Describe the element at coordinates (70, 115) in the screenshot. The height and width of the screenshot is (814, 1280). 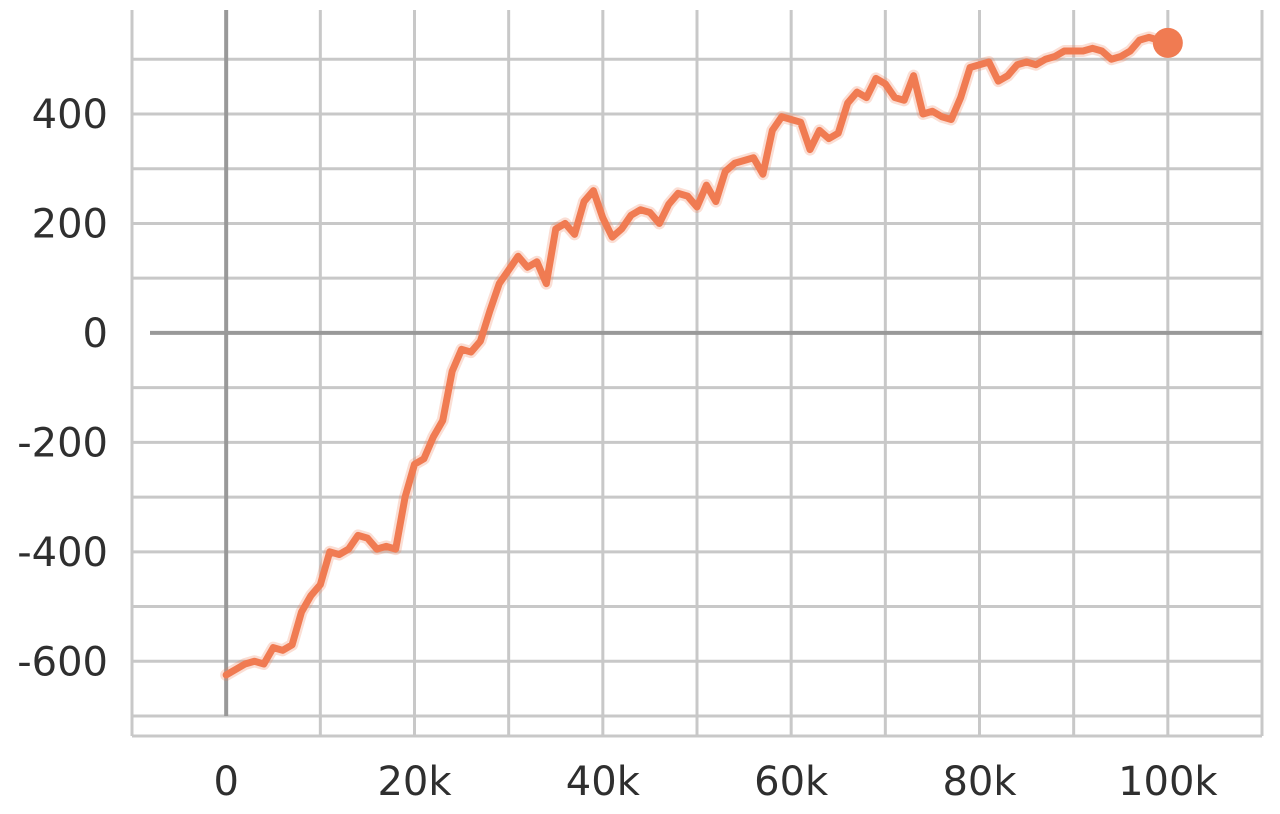
I see `y-tick-label: 400` at that location.